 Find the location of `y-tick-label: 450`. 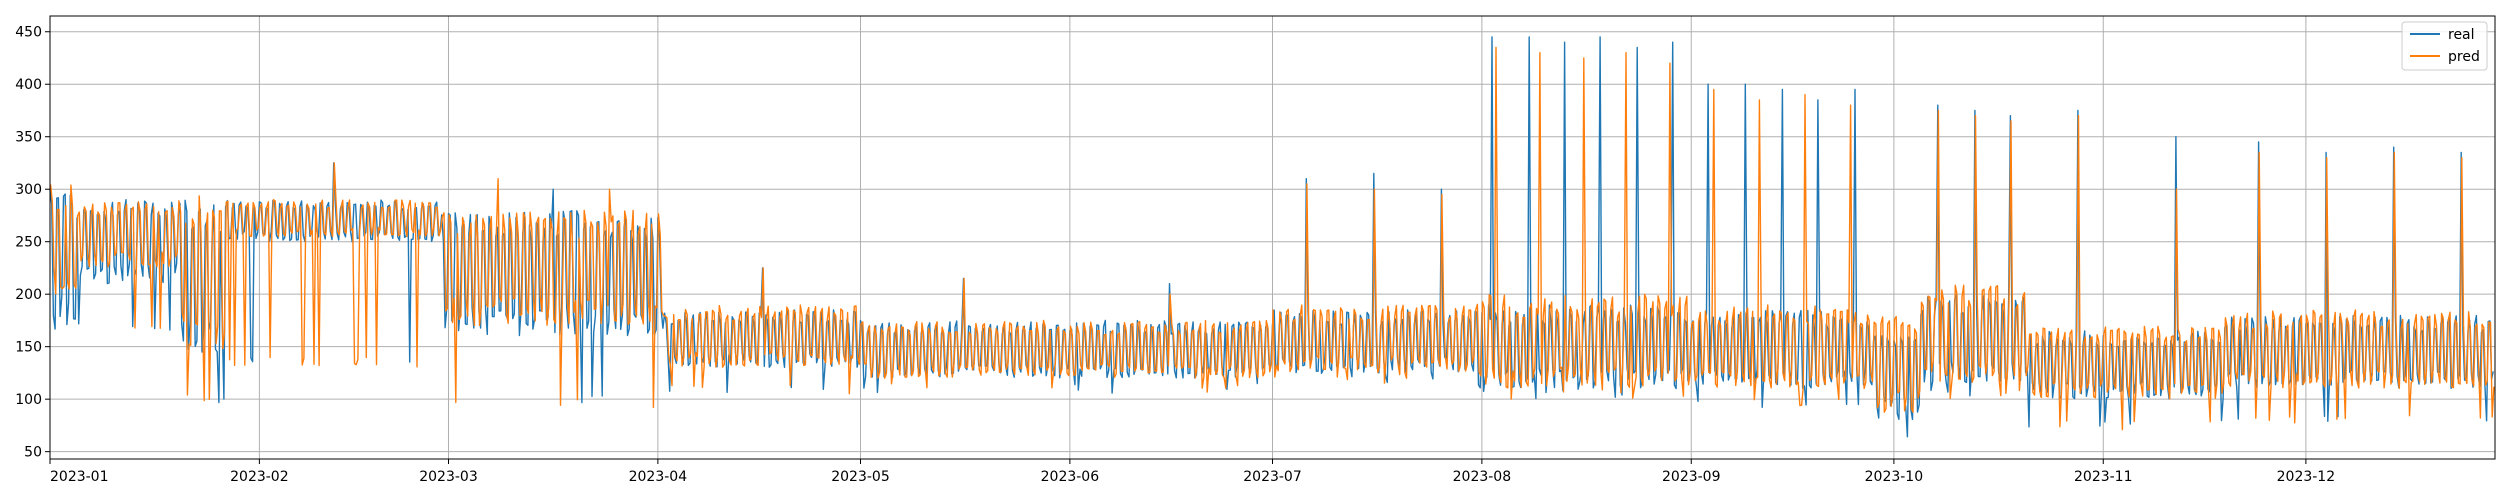

y-tick-label: 450 is located at coordinates (28, 33).